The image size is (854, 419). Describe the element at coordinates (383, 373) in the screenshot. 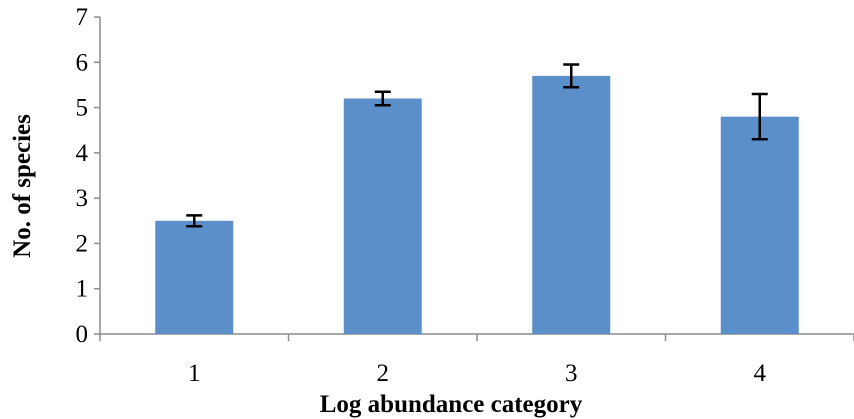

I see `x-tick-label: 2` at that location.